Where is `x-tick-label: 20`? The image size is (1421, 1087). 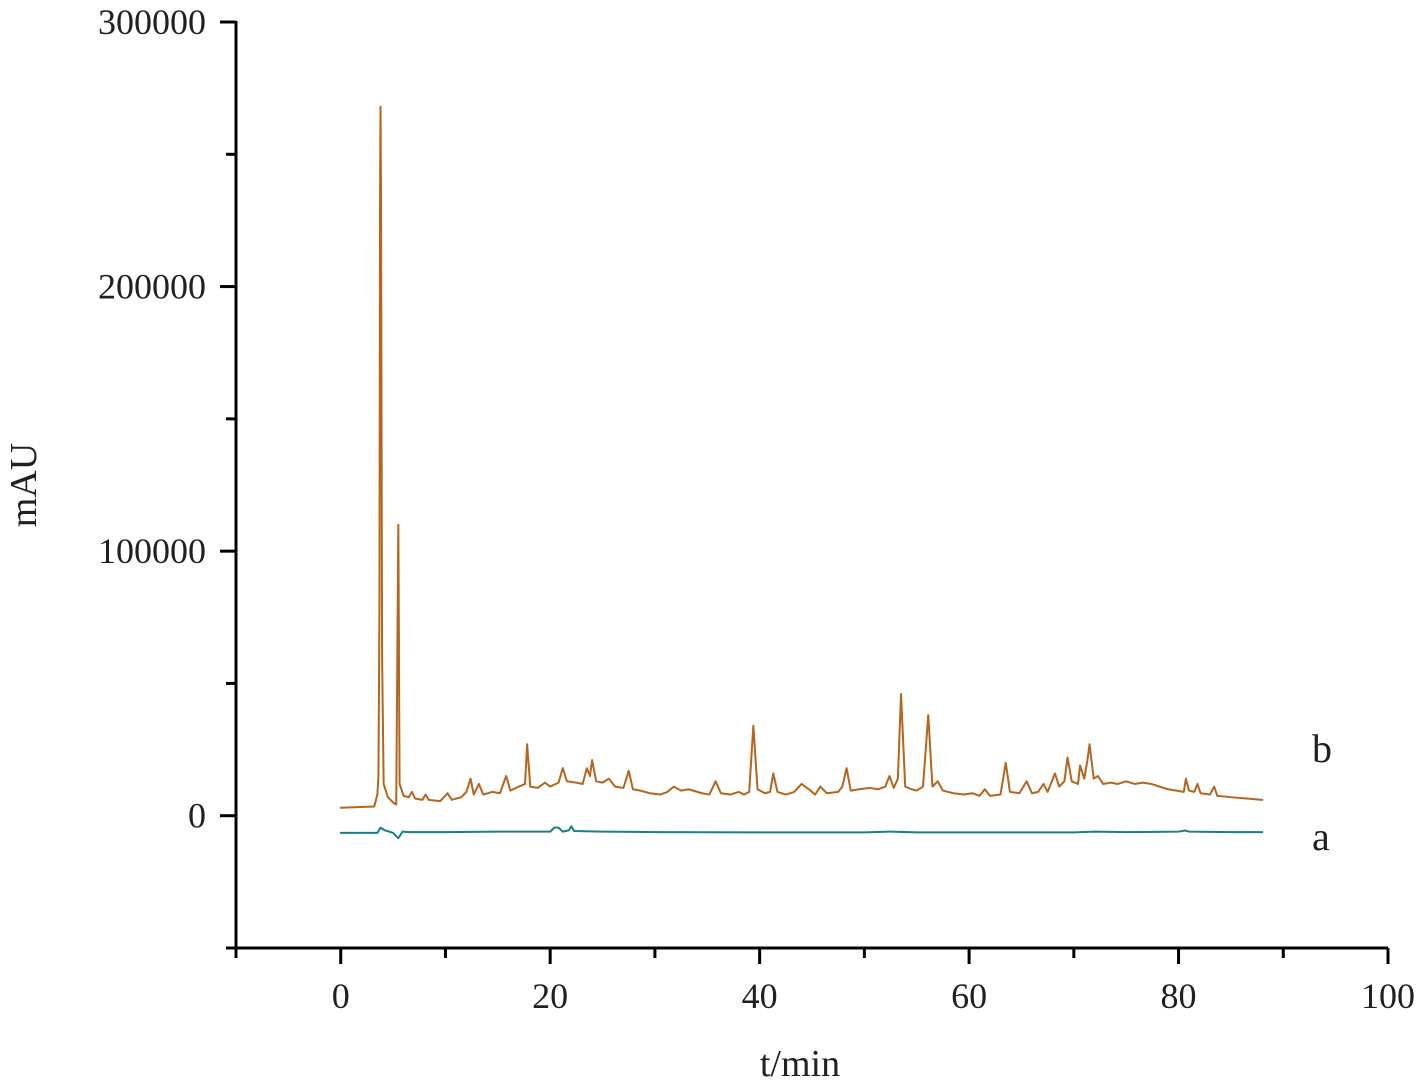 x-tick-label: 20 is located at coordinates (550, 996).